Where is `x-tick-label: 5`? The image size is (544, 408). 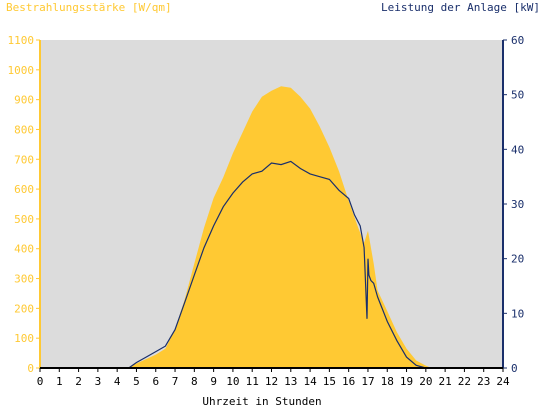 x-tick-label: 5 is located at coordinates (136, 381).